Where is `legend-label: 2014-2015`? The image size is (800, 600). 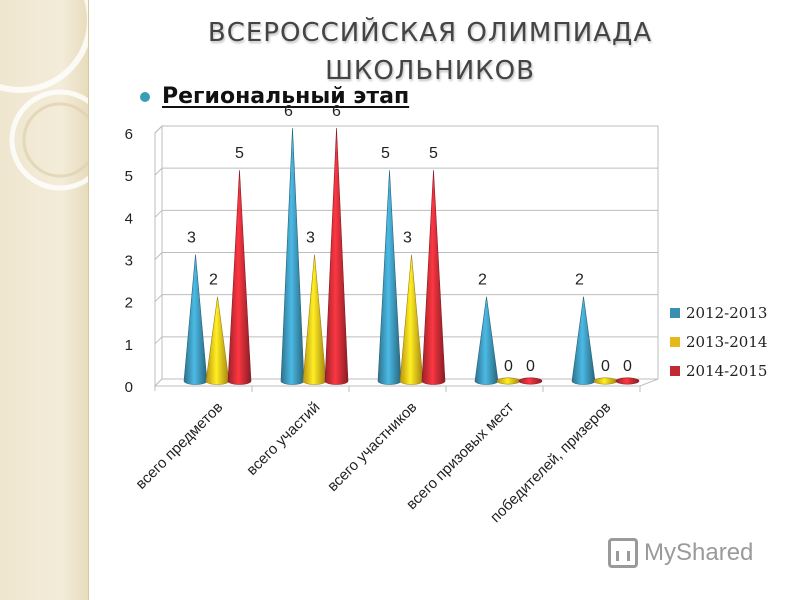 legend-label: 2014-2015 is located at coordinates (726, 371).